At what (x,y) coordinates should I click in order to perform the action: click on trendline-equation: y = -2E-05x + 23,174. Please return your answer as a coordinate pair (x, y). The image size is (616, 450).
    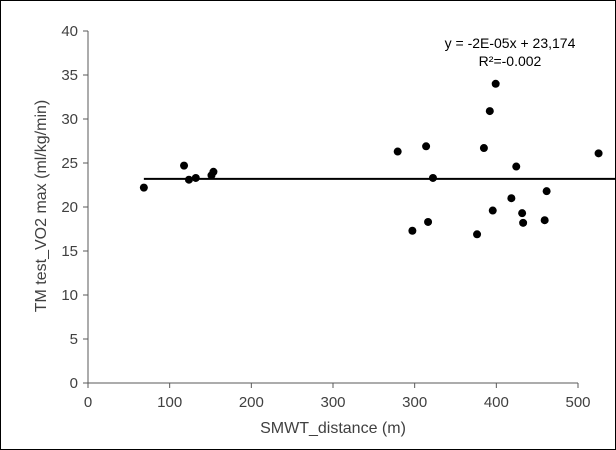
    Looking at the image, I should click on (510, 43).